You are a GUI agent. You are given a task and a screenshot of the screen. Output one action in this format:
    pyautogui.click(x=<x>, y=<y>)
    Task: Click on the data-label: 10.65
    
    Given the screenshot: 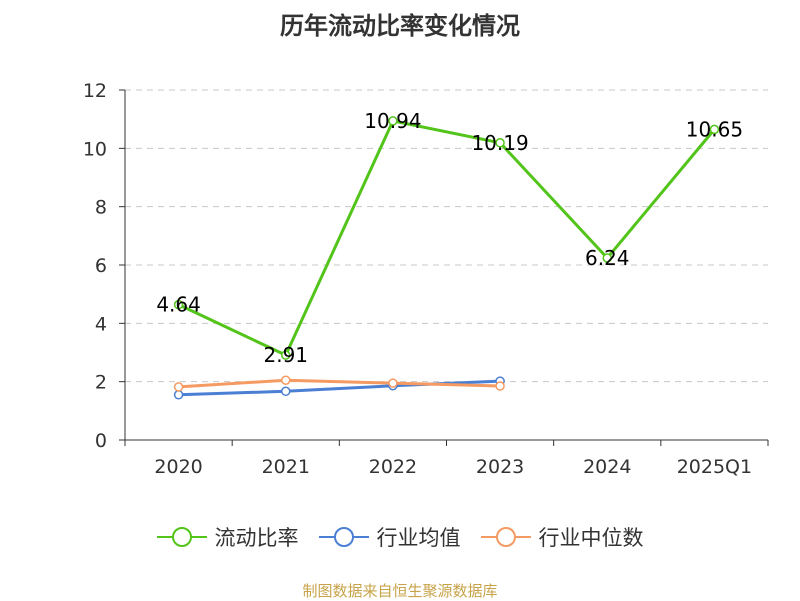 What is the action you would take?
    pyautogui.click(x=714, y=129)
    